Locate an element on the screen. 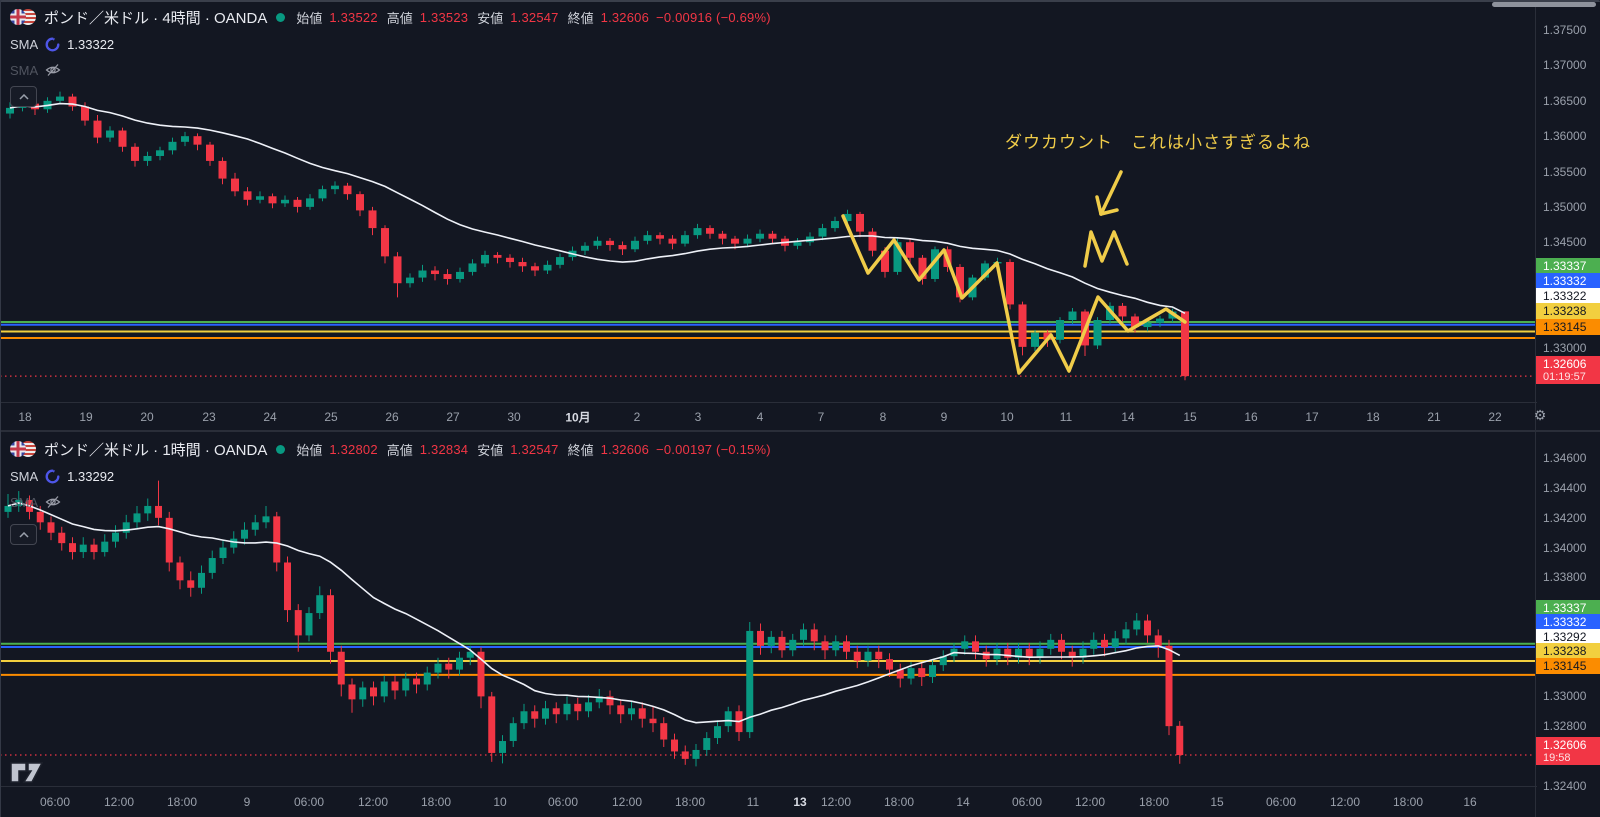 The height and width of the screenshot is (817, 1600). high-value: 1.32834 is located at coordinates (444, 449).